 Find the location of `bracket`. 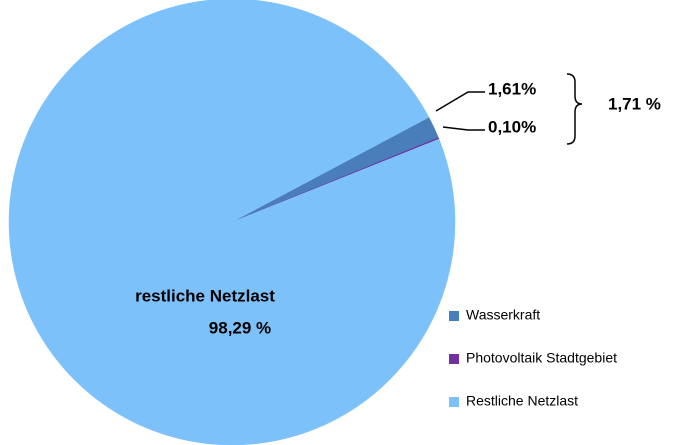

bracket is located at coordinates (574, 109).